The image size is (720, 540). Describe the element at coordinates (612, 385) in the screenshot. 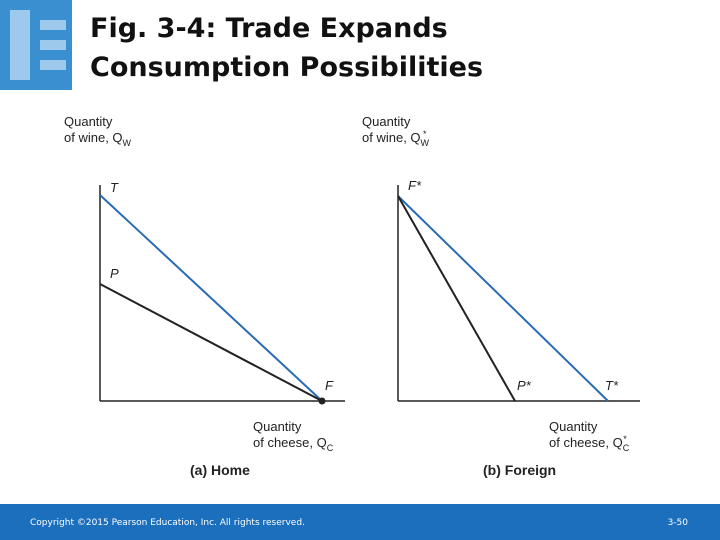

I see `point-label: T*` at that location.